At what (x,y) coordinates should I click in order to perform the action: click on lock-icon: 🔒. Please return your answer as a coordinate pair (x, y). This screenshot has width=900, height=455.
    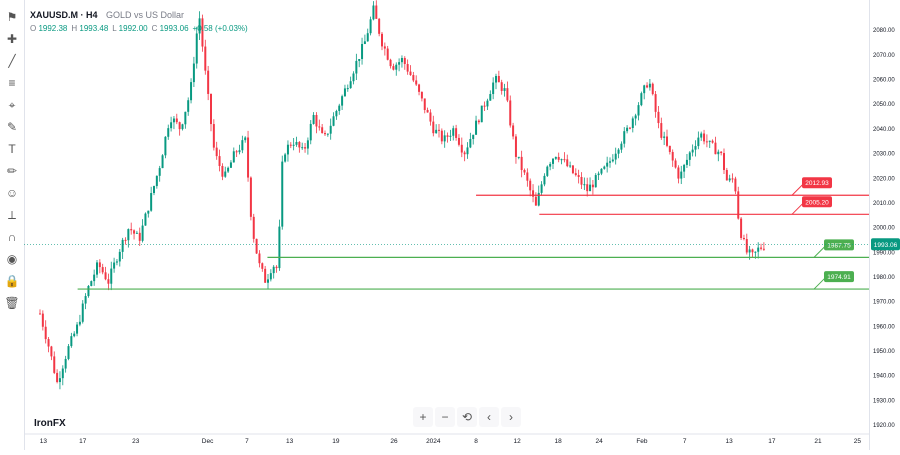
    Looking at the image, I should click on (12, 281).